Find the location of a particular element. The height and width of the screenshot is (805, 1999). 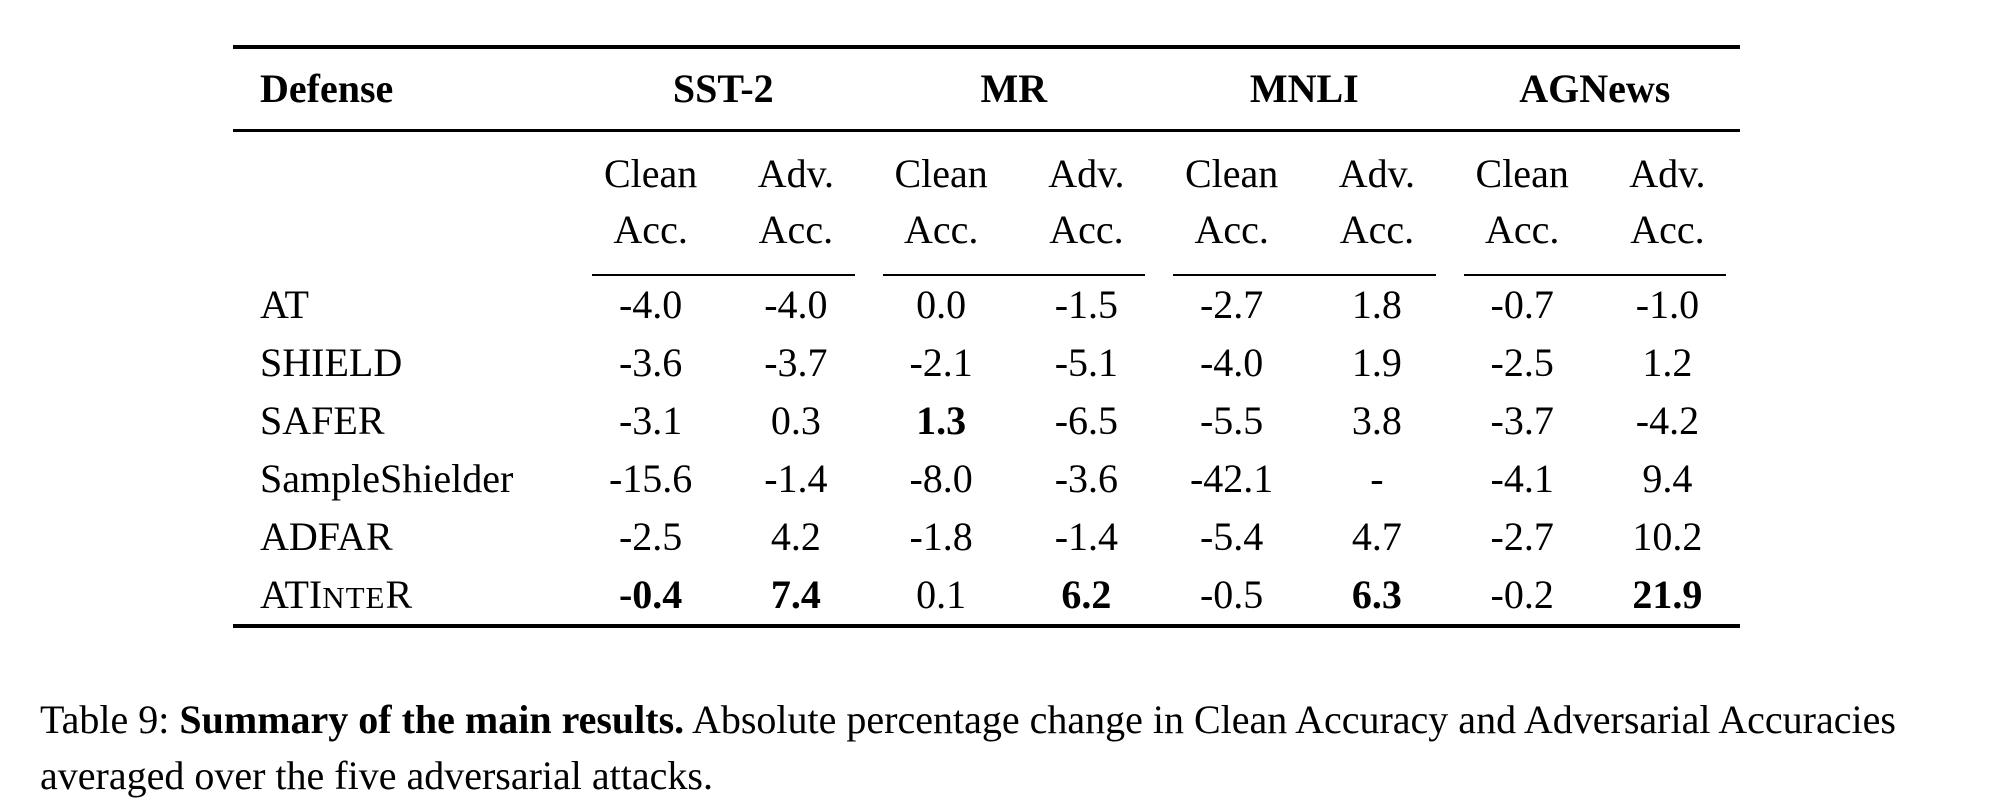

cell: -4.1 is located at coordinates (1522, 478).